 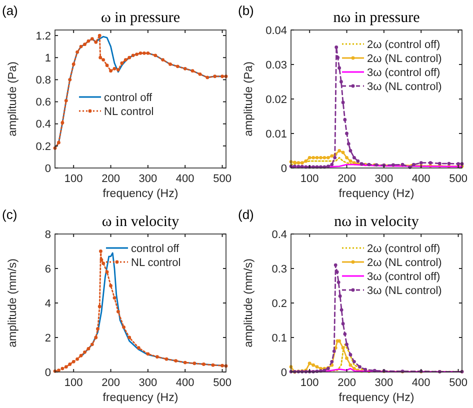 What do you see at coordinates (43, 102) in the screenshot?
I see `y-tick-label: 0.6` at bounding box center [43, 102].